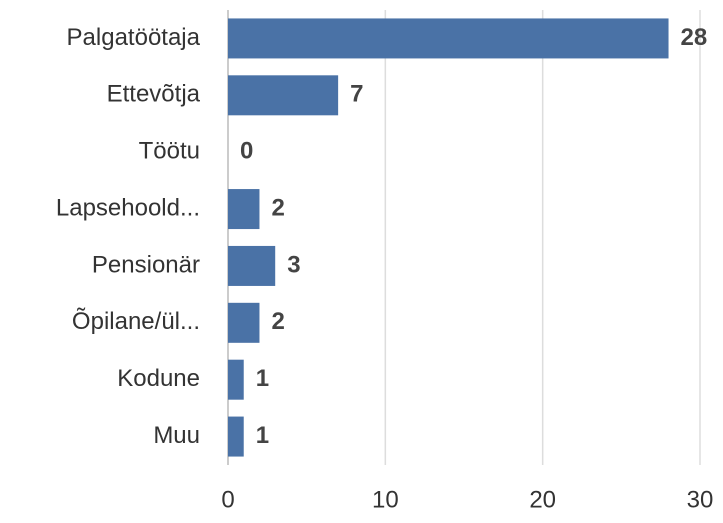 This screenshot has height=523, width=723. What do you see at coordinates (700, 499) in the screenshot?
I see `x-tick-label: 30` at bounding box center [700, 499].